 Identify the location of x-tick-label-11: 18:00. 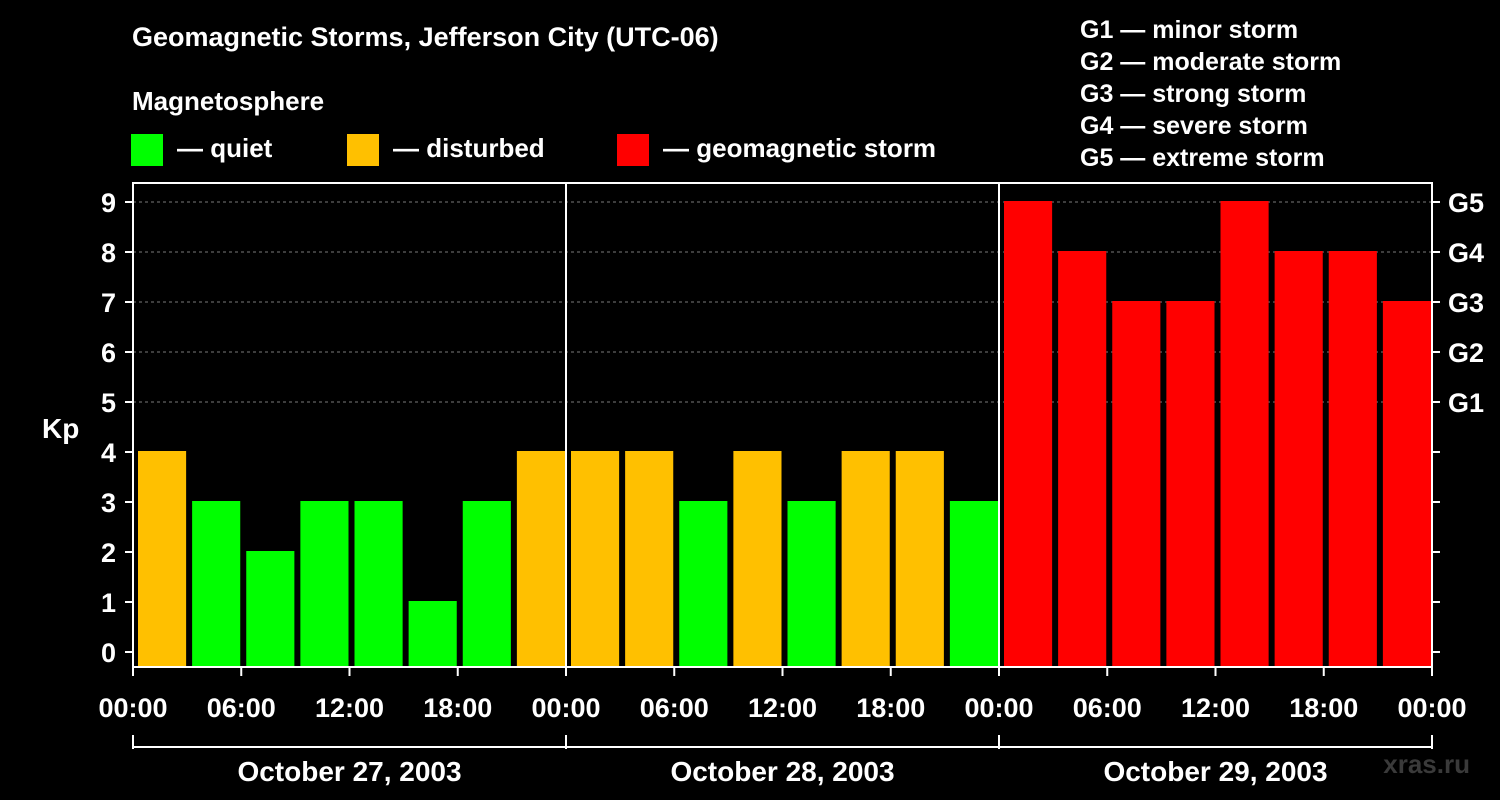
(1323, 708).